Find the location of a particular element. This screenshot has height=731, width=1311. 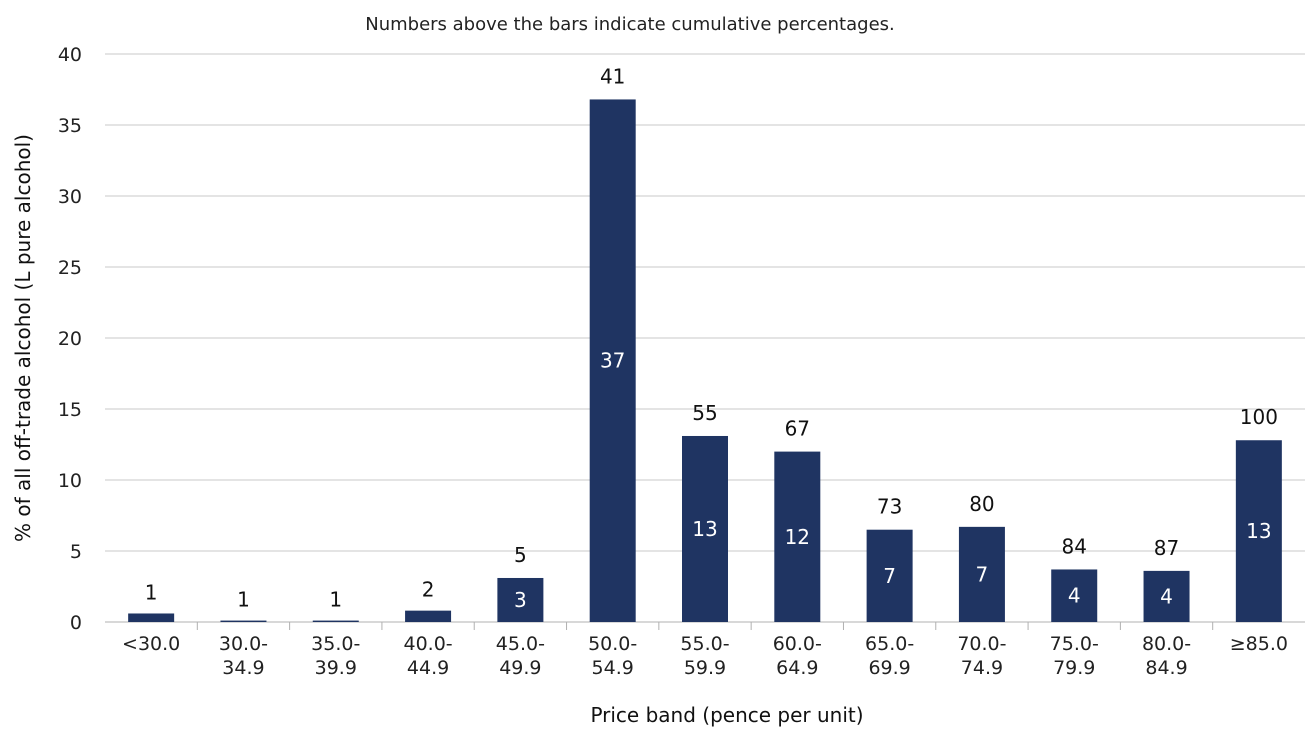

cumulative-label: 100 is located at coordinates (1259, 417).